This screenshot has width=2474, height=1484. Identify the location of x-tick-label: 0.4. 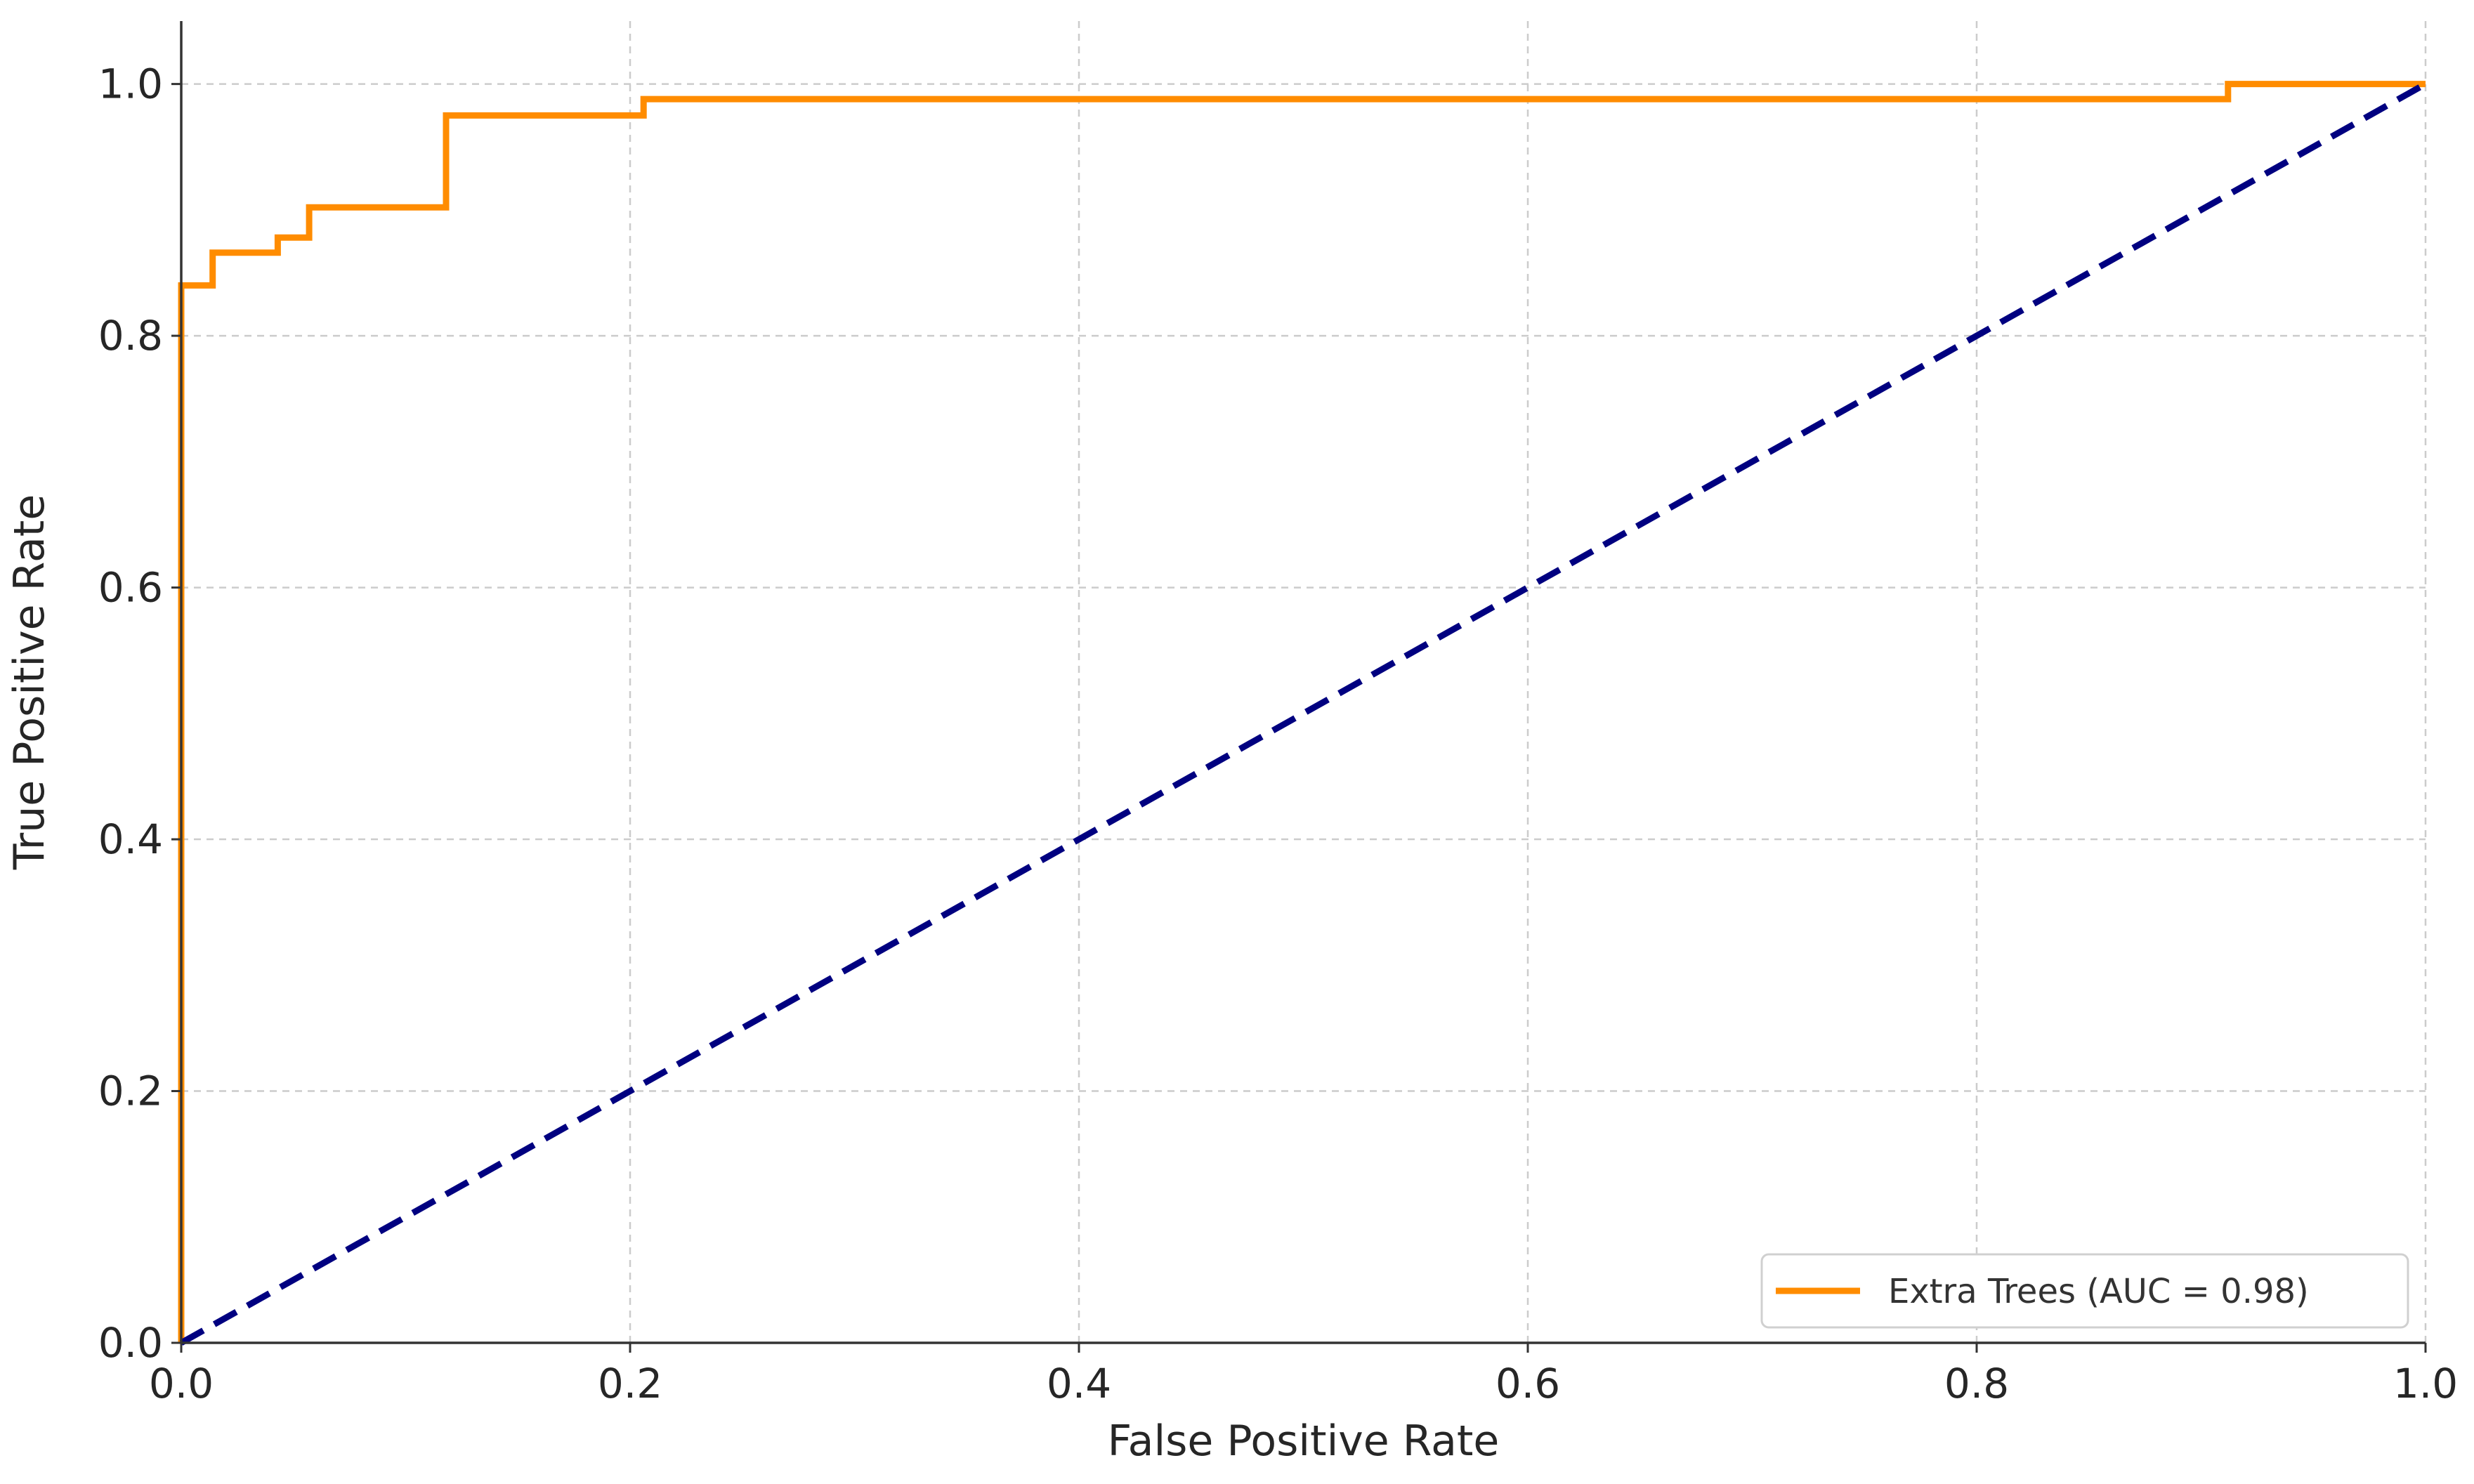
(1079, 1384).